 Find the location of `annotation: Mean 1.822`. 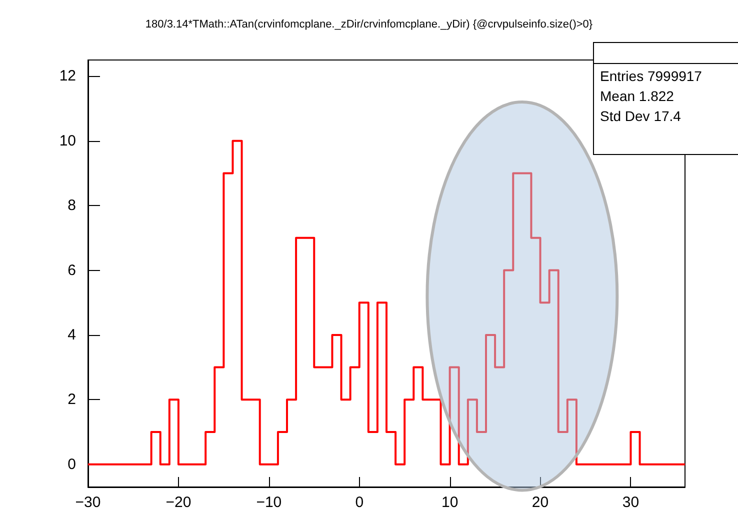

annotation: Mean 1.822 is located at coordinates (637, 95).